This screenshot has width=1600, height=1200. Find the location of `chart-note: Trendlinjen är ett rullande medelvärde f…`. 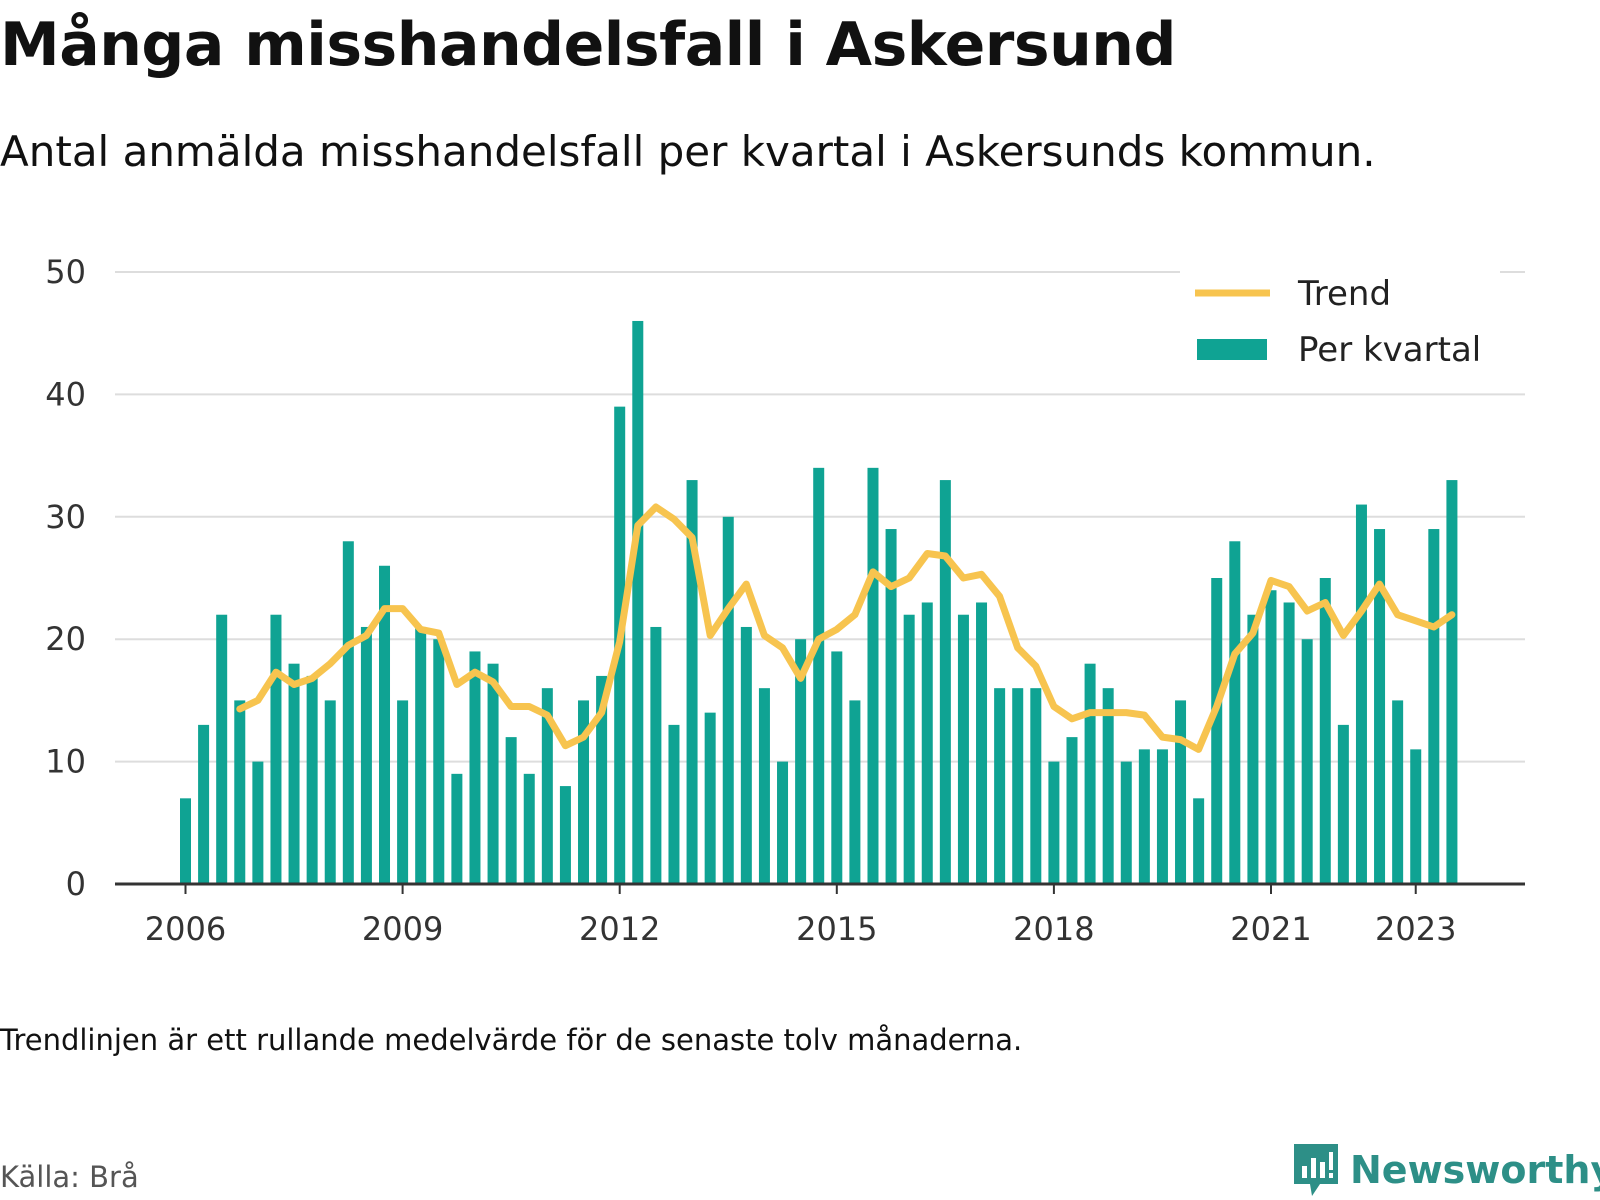

chart-note: Trendlinjen är ett rullande medelvärde f… is located at coordinates (511, 1040).